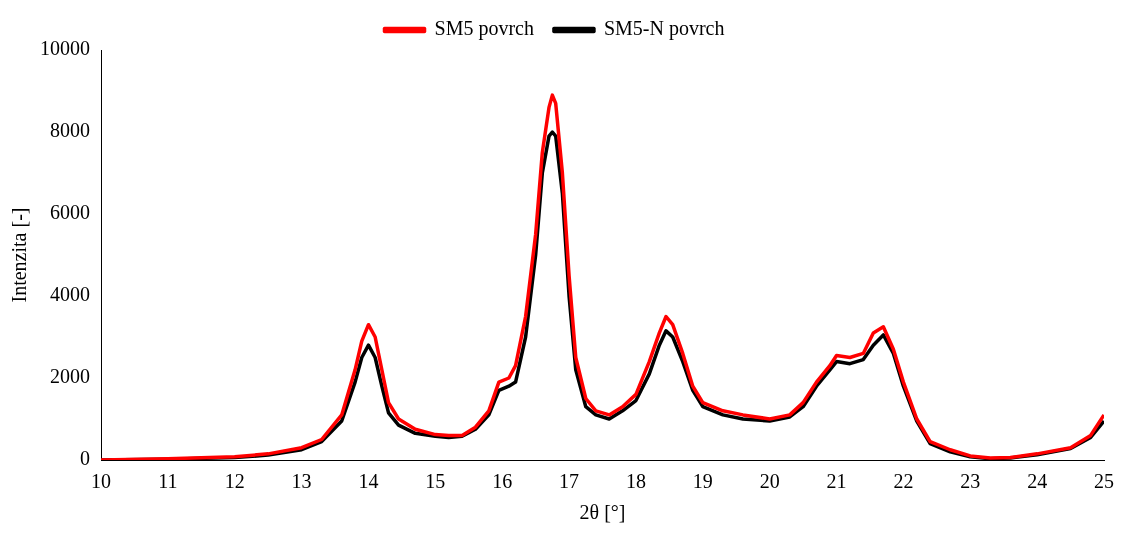  I want to click on x-tick-label: 11, so click(168, 481).